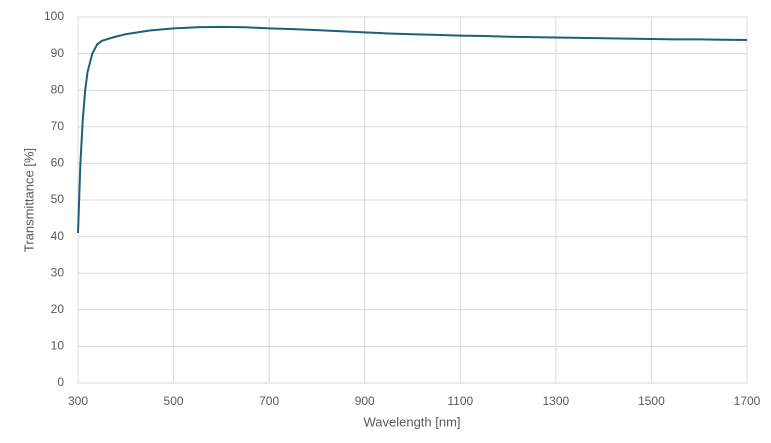 This screenshot has height=443, width=771. Describe the element at coordinates (651, 401) in the screenshot. I see `x-tick-label: 1500` at that location.